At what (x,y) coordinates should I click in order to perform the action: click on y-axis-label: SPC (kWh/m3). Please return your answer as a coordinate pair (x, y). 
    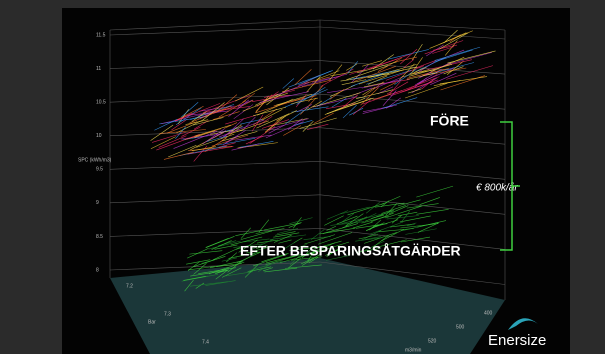
    Looking at the image, I should click on (95, 160).